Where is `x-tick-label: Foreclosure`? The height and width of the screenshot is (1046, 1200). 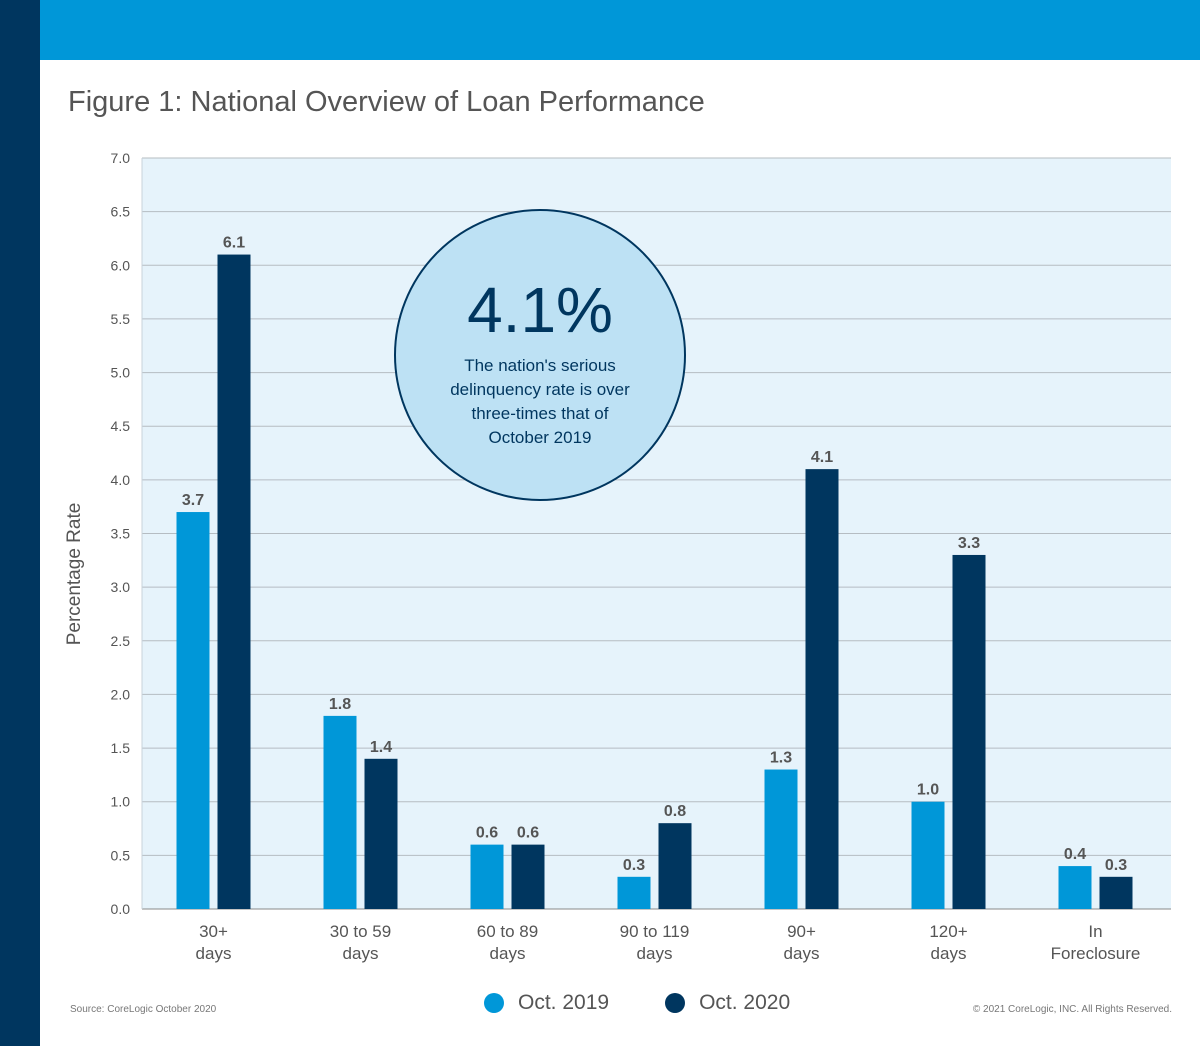
x-tick-label: Foreclosure is located at coordinates (1096, 953).